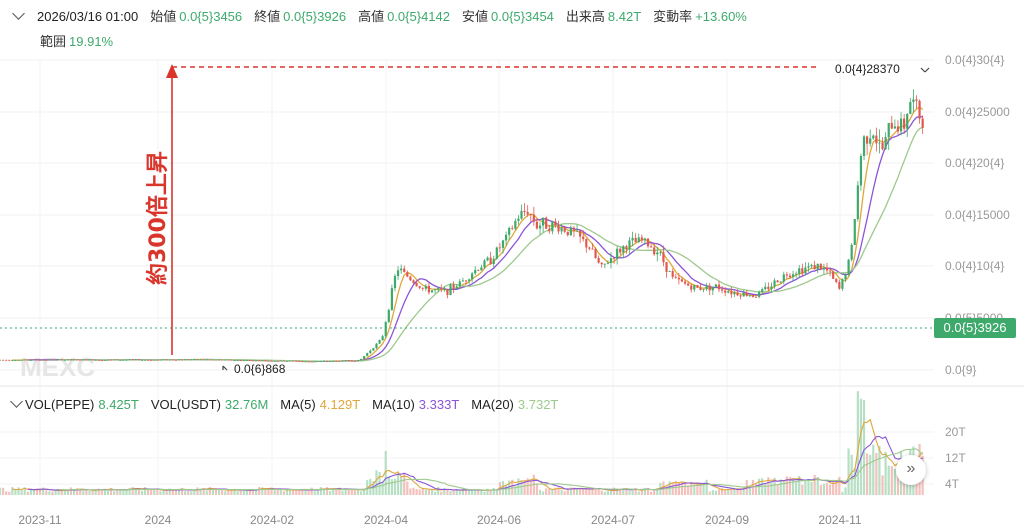 This screenshot has height=532, width=1024. I want to click on low-label: 安値, so click(474, 16).